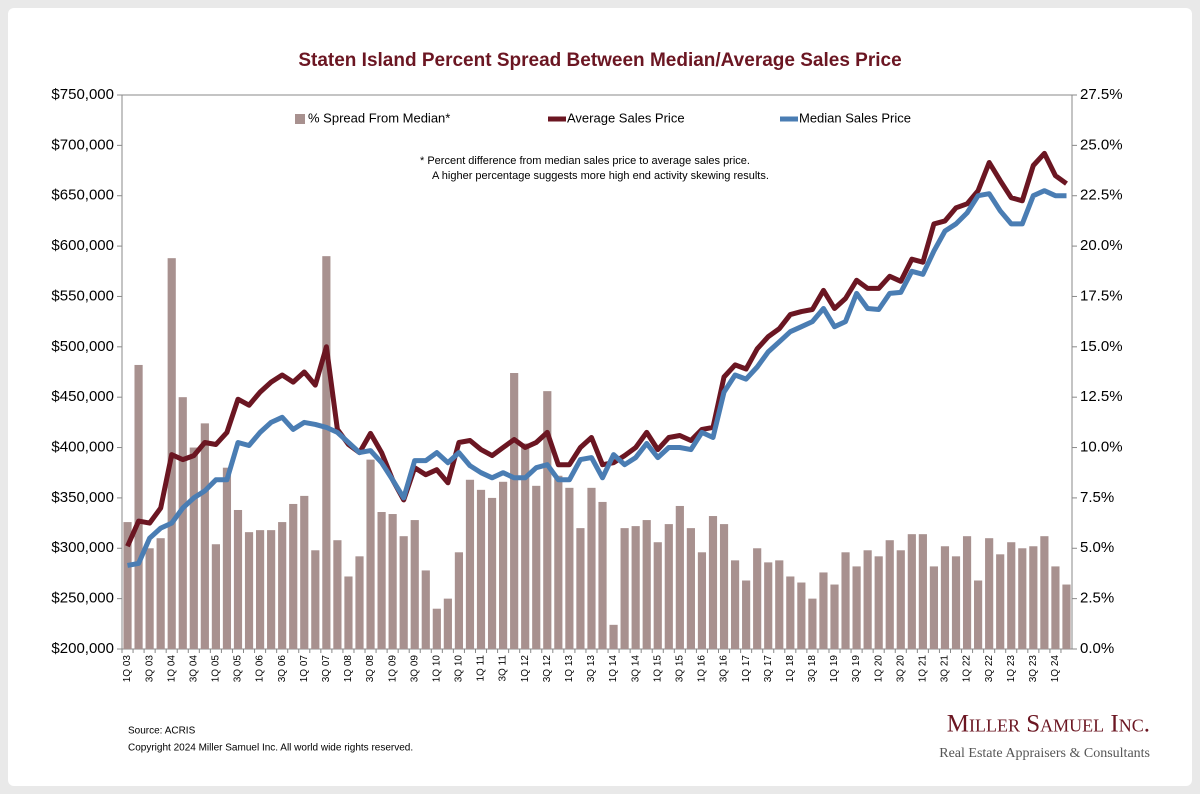 The width and height of the screenshot is (1200, 794). I want to click on x-tick-label: 3Q 07, so click(326, 669).